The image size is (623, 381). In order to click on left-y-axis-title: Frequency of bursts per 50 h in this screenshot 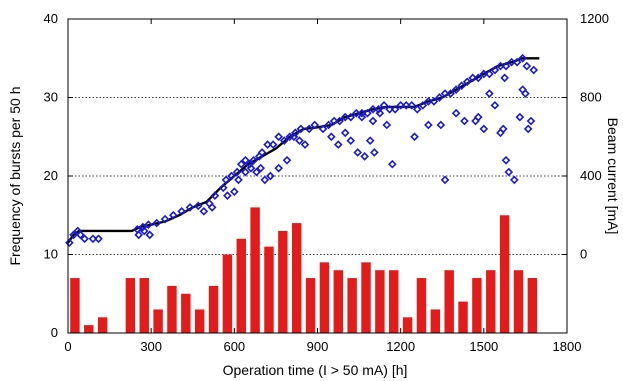, I will do `click(15, 176)`.